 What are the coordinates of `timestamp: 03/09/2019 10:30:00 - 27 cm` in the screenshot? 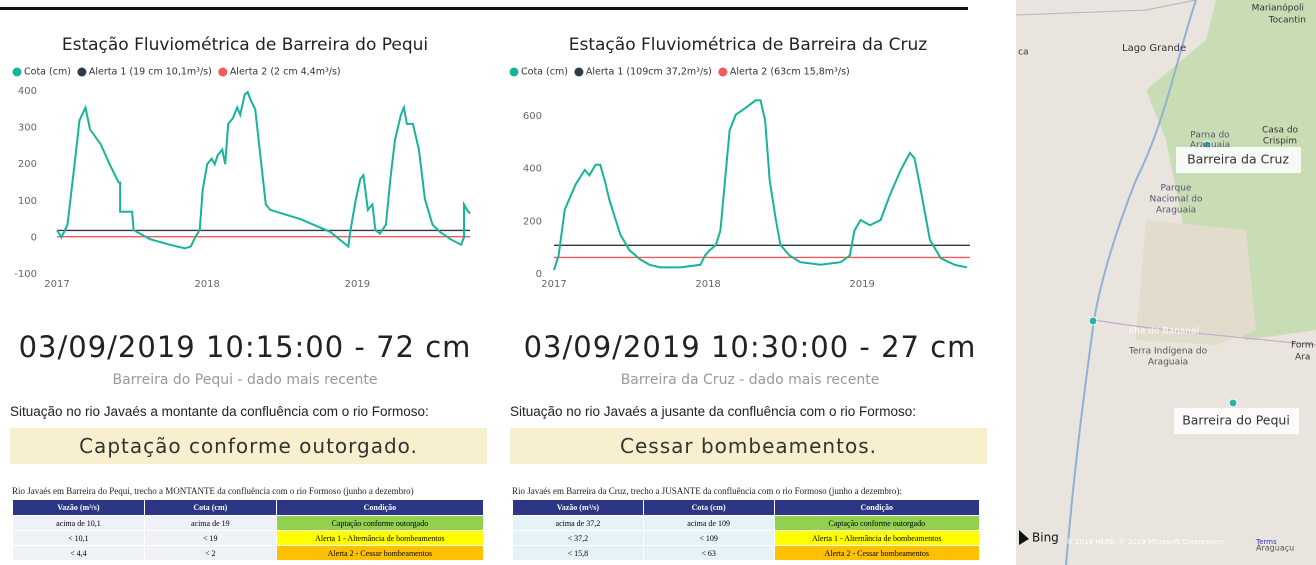 It's located at (750, 347).